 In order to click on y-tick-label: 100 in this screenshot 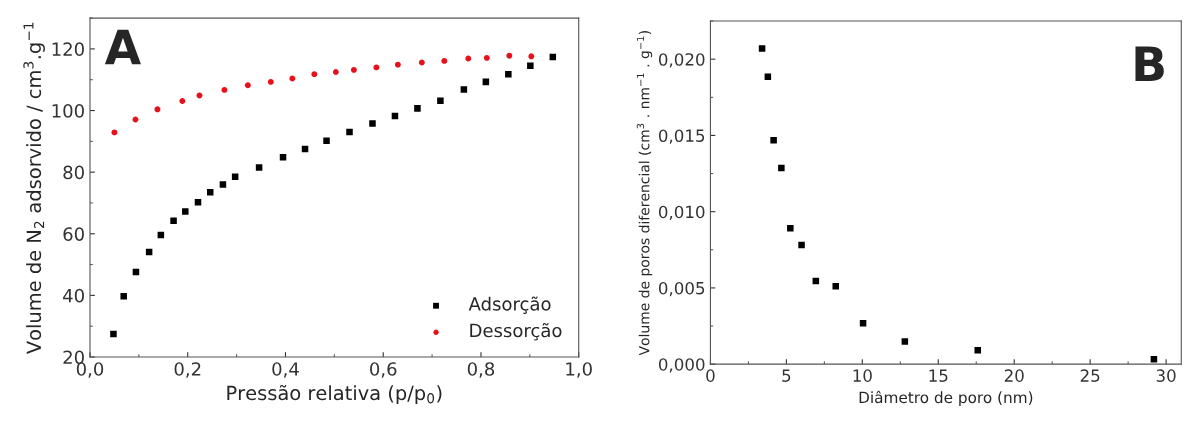, I will do `click(68, 110)`.